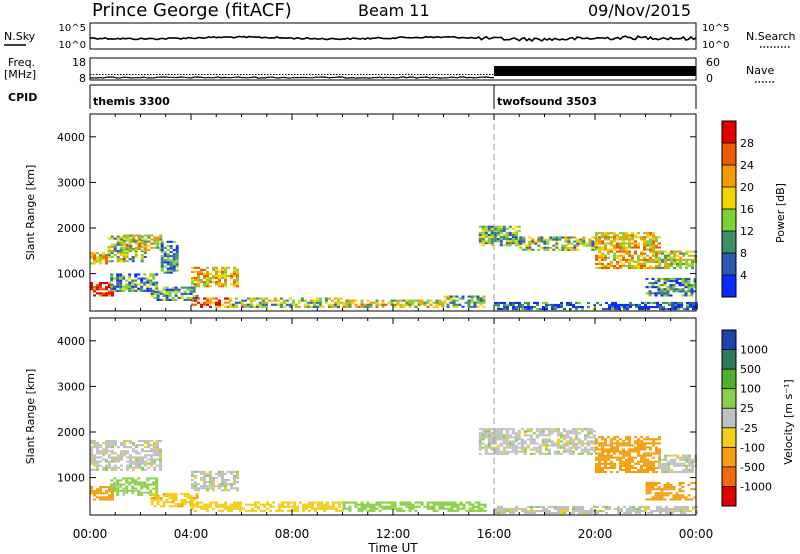 Image resolution: width=800 pixels, height=554 pixels. What do you see at coordinates (22, 97) in the screenshot?
I see `cpid-label: CPID` at bounding box center [22, 97].